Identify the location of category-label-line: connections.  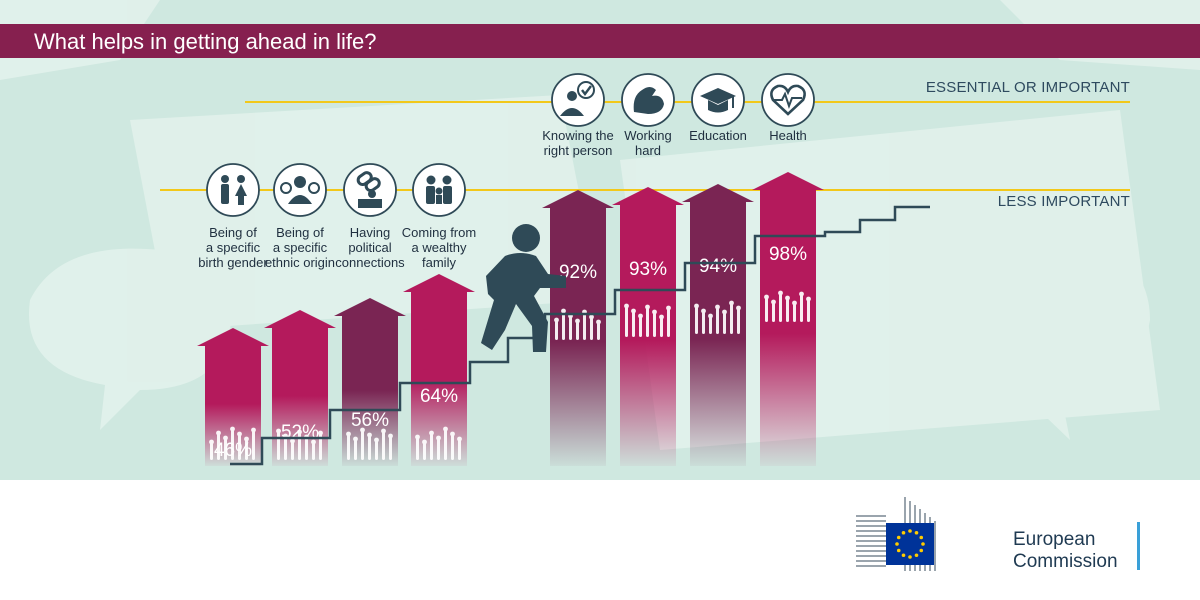
(370, 262).